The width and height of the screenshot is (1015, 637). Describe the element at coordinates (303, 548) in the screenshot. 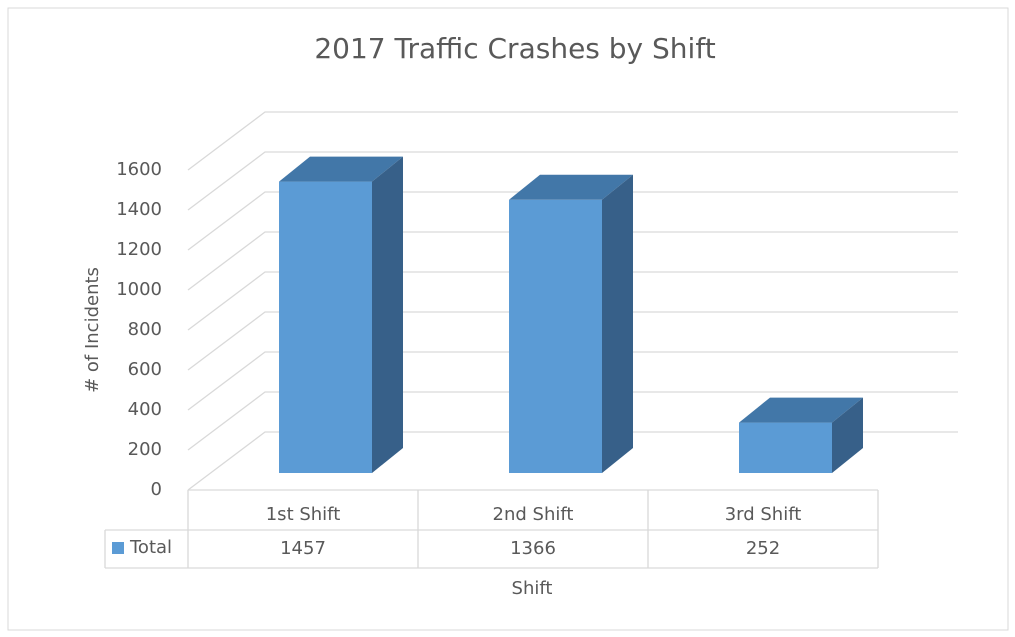

I see `table-value: 1457` at that location.